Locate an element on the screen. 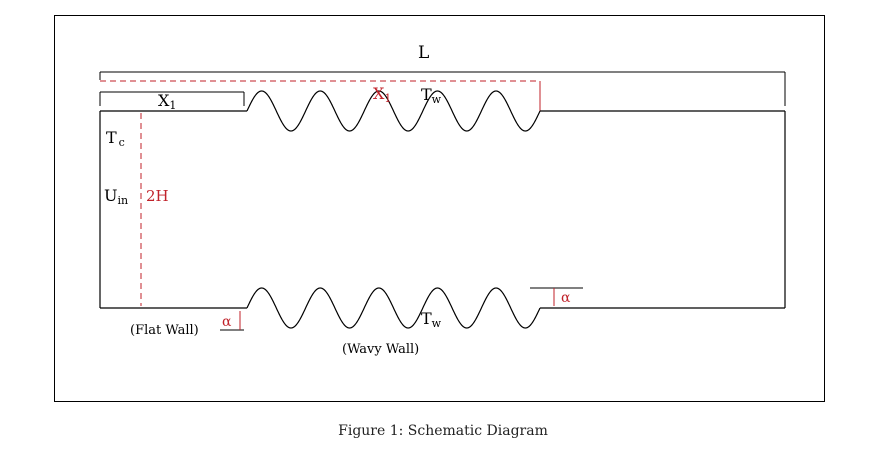 The height and width of the screenshot is (452, 886). x1-red-label-main: X is located at coordinates (379, 93).